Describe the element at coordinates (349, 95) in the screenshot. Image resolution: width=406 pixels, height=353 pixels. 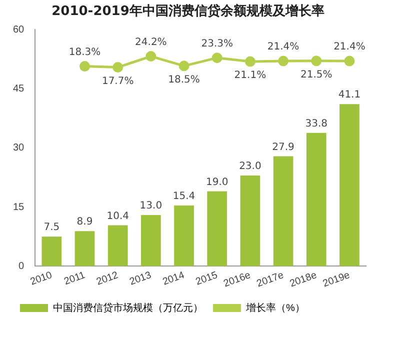
I see `data-label: 41.1` at that location.